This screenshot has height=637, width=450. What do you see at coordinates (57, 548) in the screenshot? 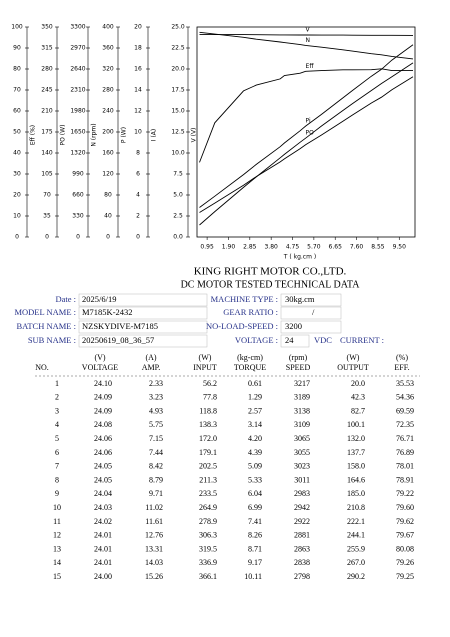
I see `table-cell: 13` at bounding box center [57, 548].